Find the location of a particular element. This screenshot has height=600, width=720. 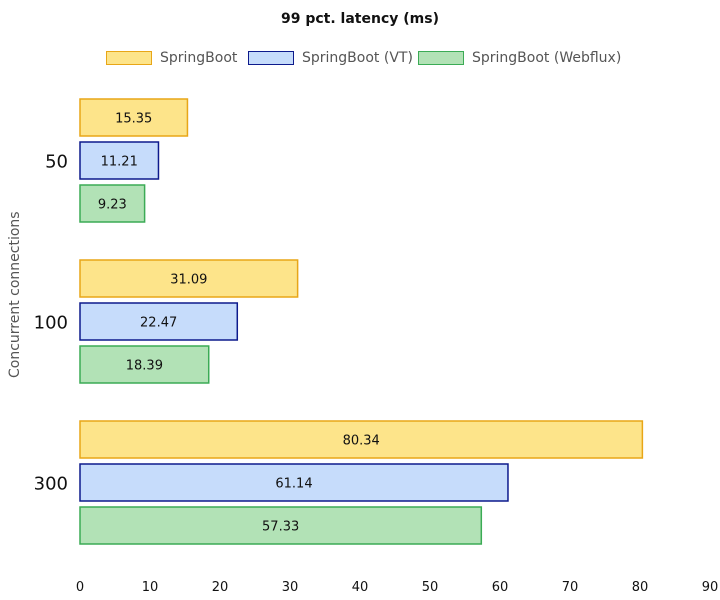

data-label-300-series-0: 80.34 is located at coordinates (361, 441).